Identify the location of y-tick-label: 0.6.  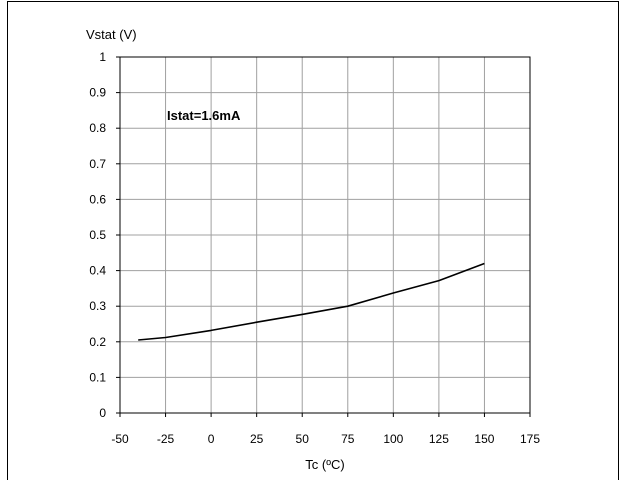
(97, 199).